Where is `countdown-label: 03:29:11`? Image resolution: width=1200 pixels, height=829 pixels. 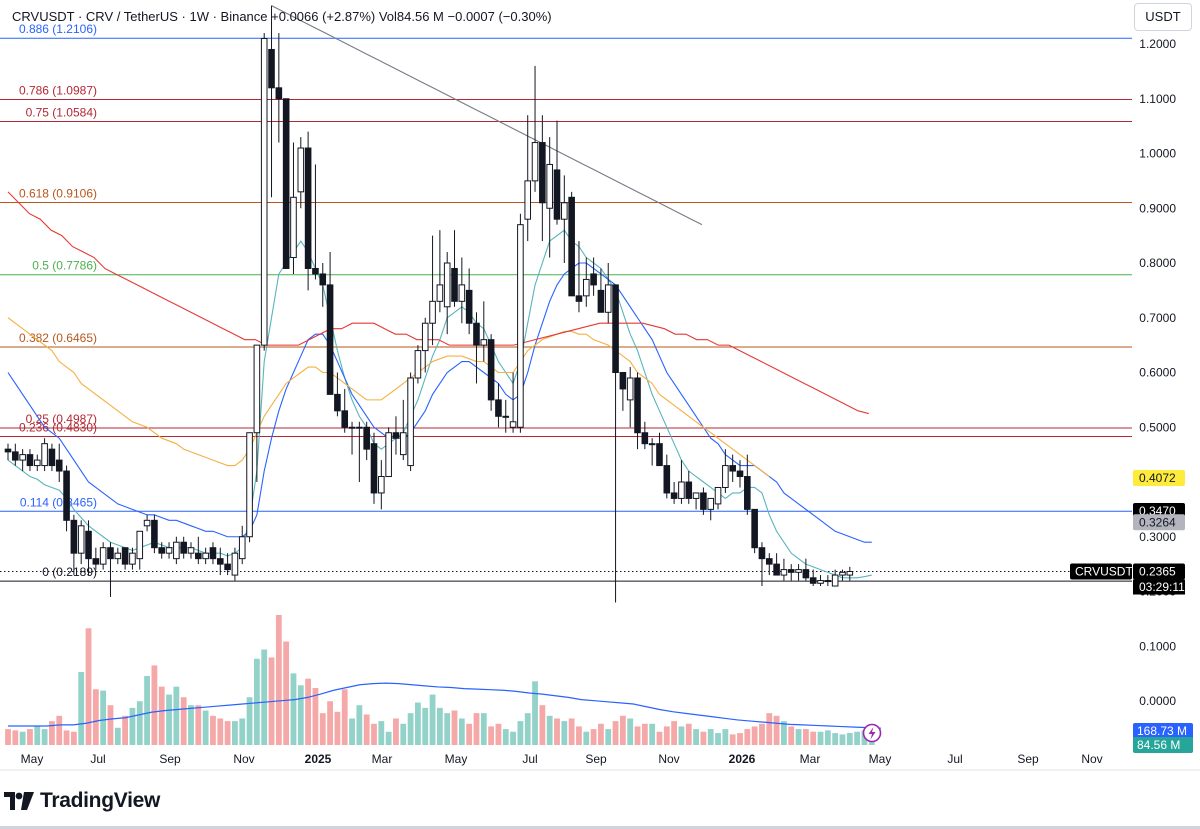 countdown-label: 03:29:11 is located at coordinates (1162, 587).